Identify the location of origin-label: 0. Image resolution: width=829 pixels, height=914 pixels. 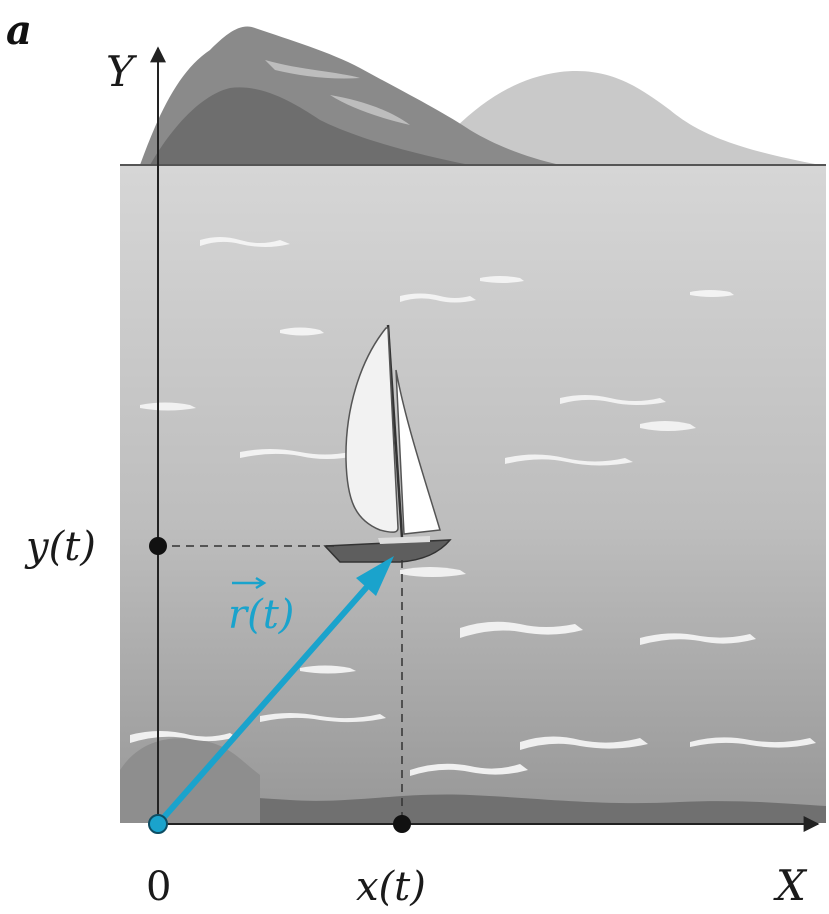
(158, 887).